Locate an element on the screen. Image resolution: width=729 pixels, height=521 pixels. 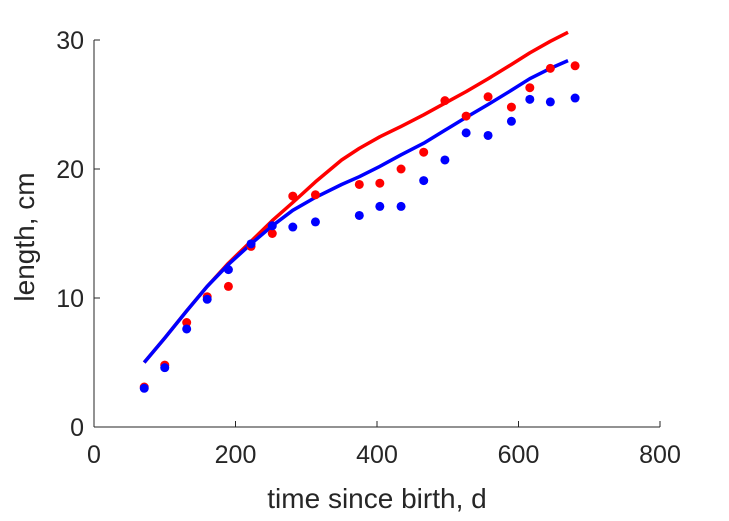
y-tick-label: 10 is located at coordinates (70, 299).